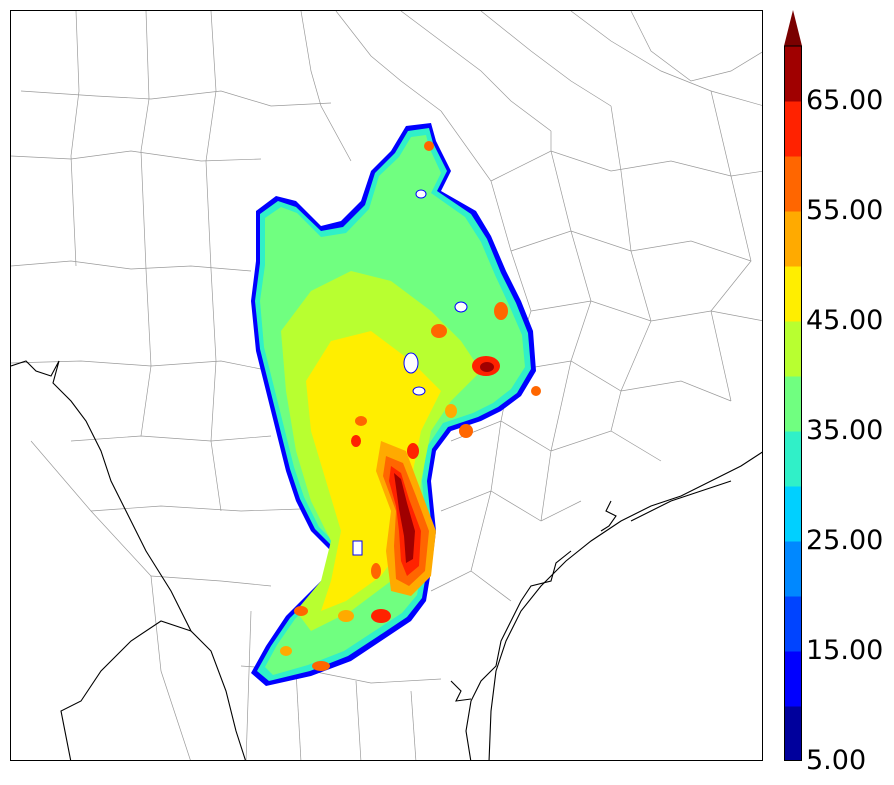  Describe the element at coordinates (845, 430) in the screenshot. I see `colorbar-tick-label: 35.00` at that location.